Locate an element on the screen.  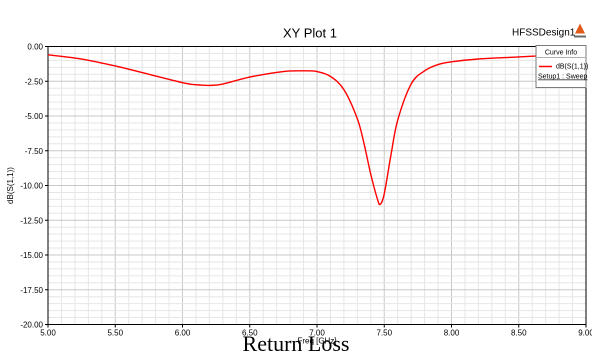
legend-box: Curve Info dB(S(1,1)) Setup1 : Sweep is located at coordinates (561, 66).